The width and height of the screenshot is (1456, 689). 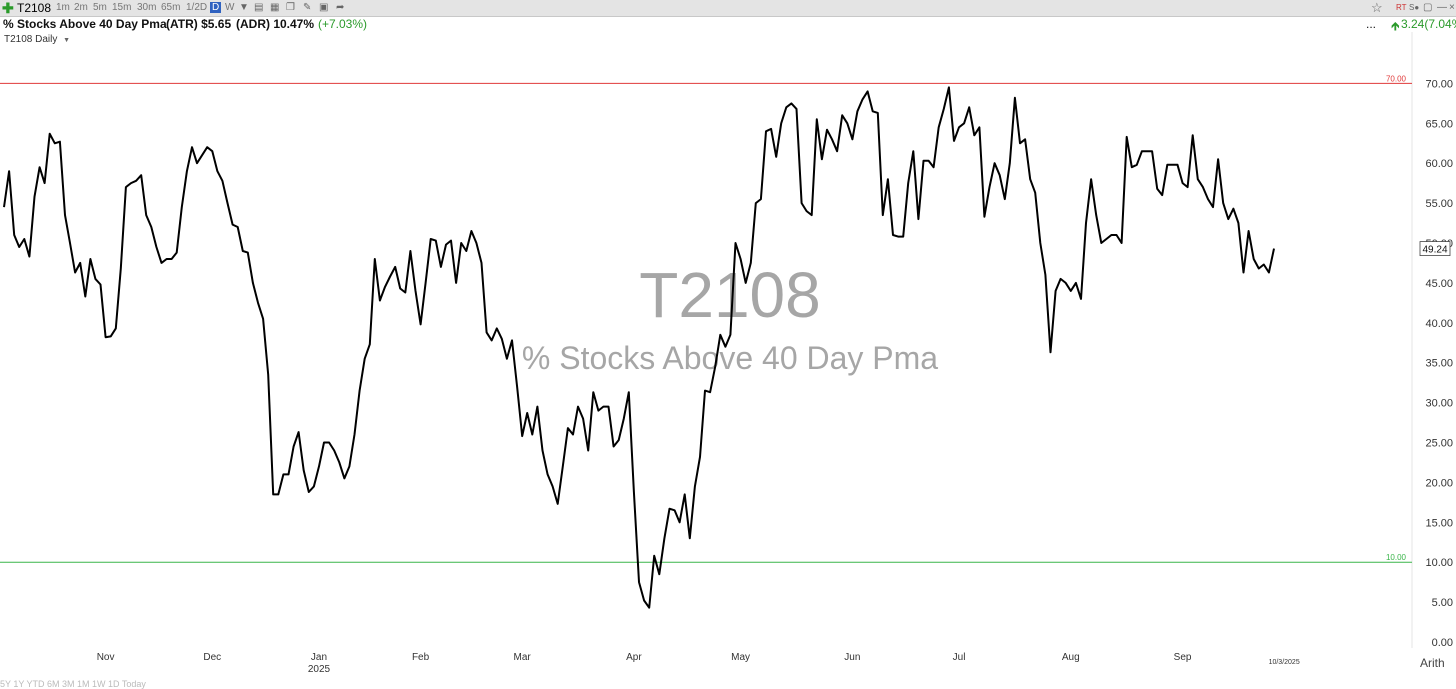 I want to click on x-tick-label: 10/3/2025, so click(x=1284, y=662).